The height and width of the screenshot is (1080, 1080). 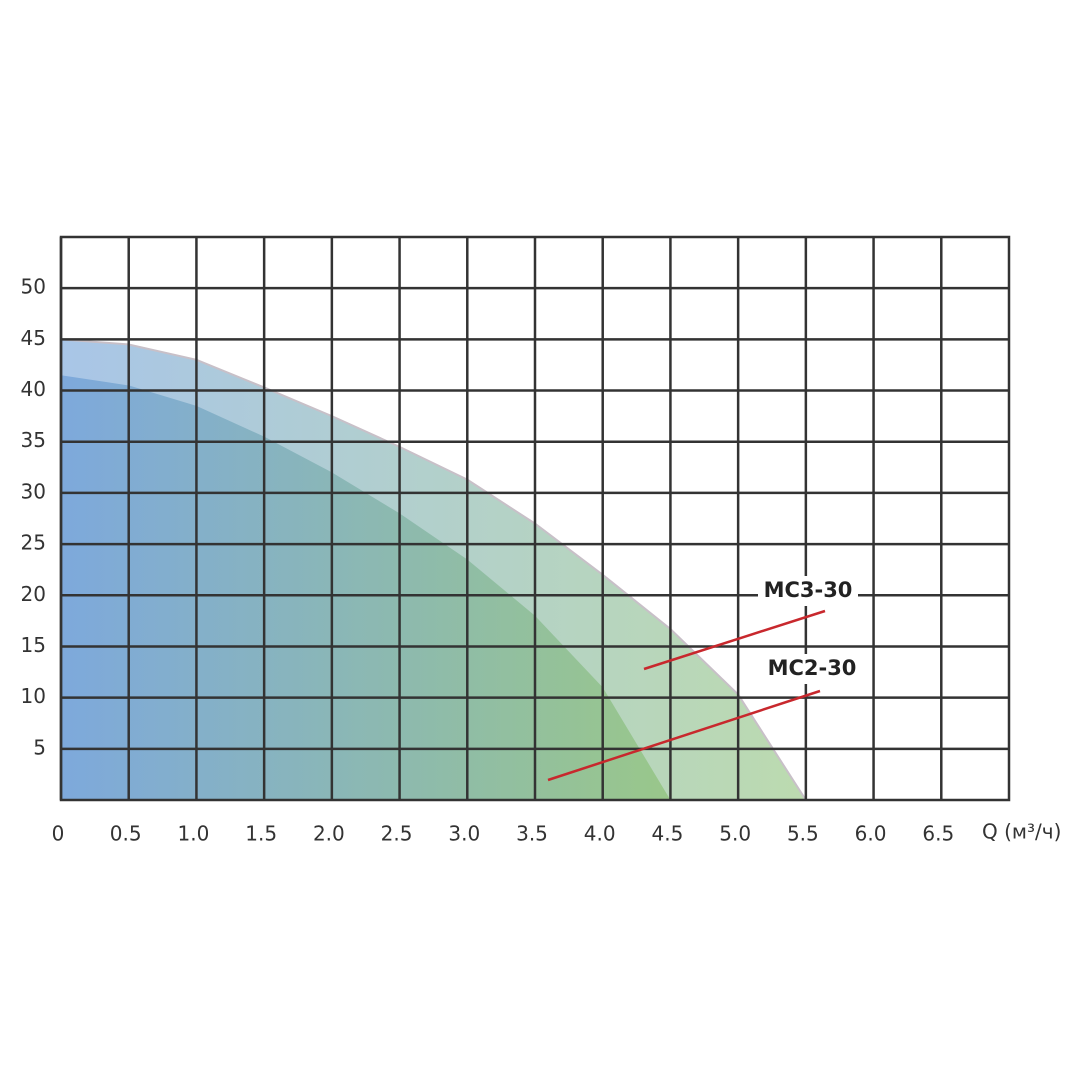 What do you see at coordinates (33, 440) in the screenshot?
I see `y-tick-label: 35` at bounding box center [33, 440].